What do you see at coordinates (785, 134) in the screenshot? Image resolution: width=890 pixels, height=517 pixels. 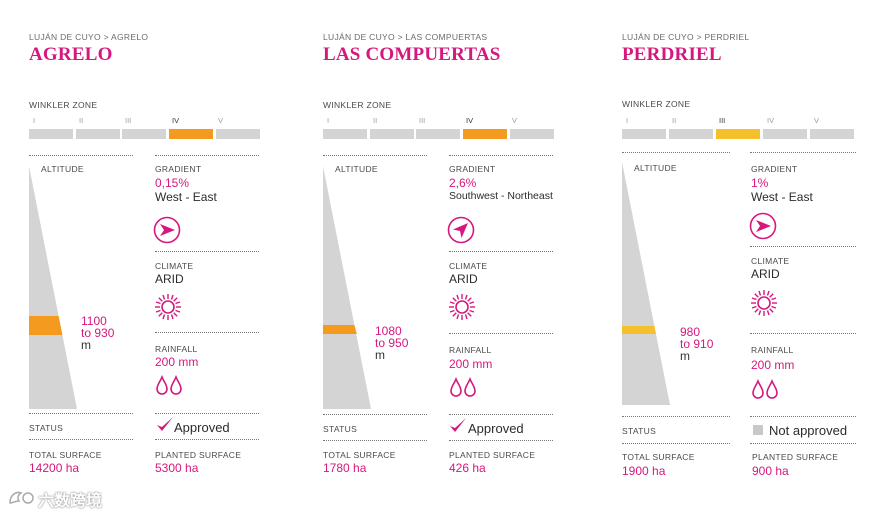 I see `zone-4-bar` at bounding box center [785, 134].